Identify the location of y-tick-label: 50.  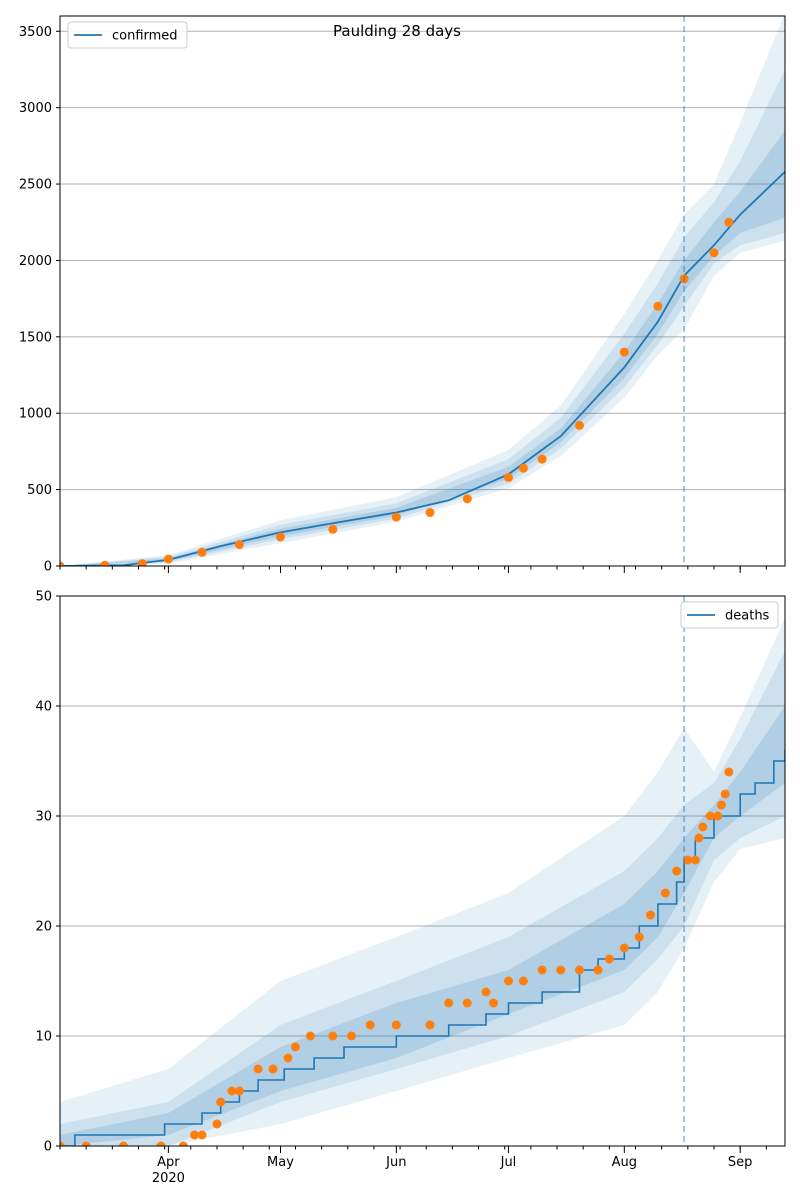
(43, 597).